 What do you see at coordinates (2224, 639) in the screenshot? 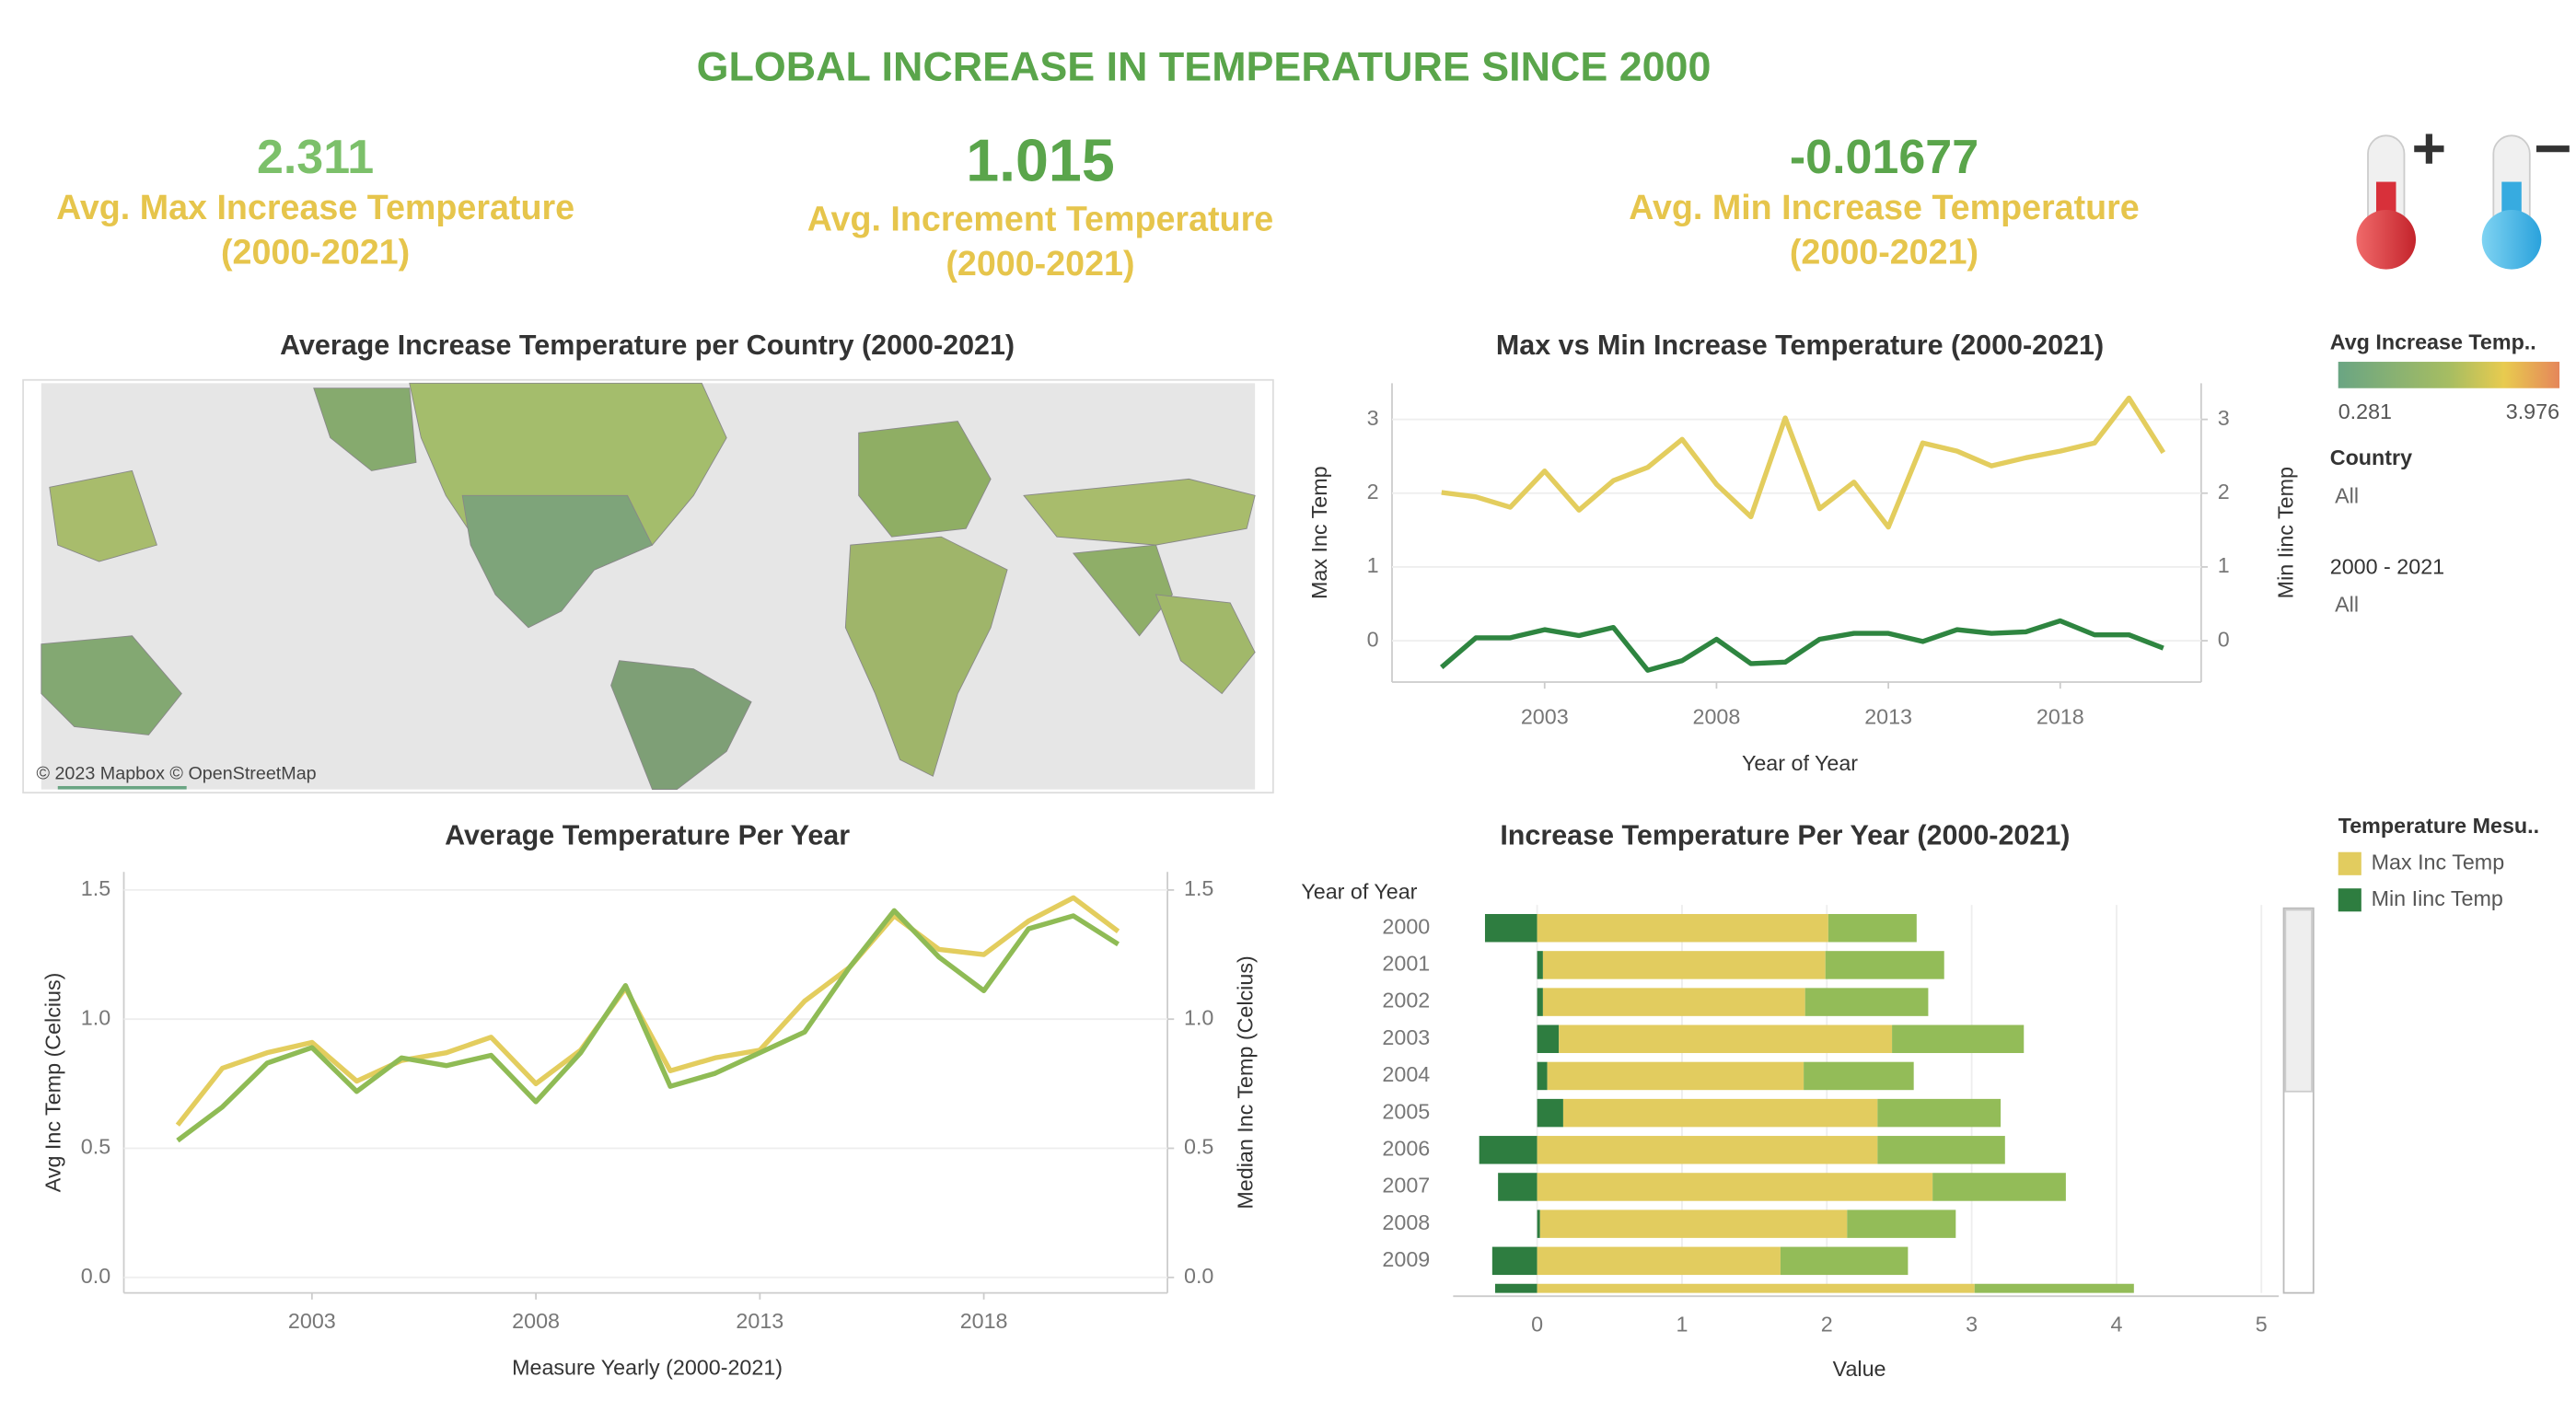
I see `y2-tick-label: 0` at bounding box center [2224, 639].